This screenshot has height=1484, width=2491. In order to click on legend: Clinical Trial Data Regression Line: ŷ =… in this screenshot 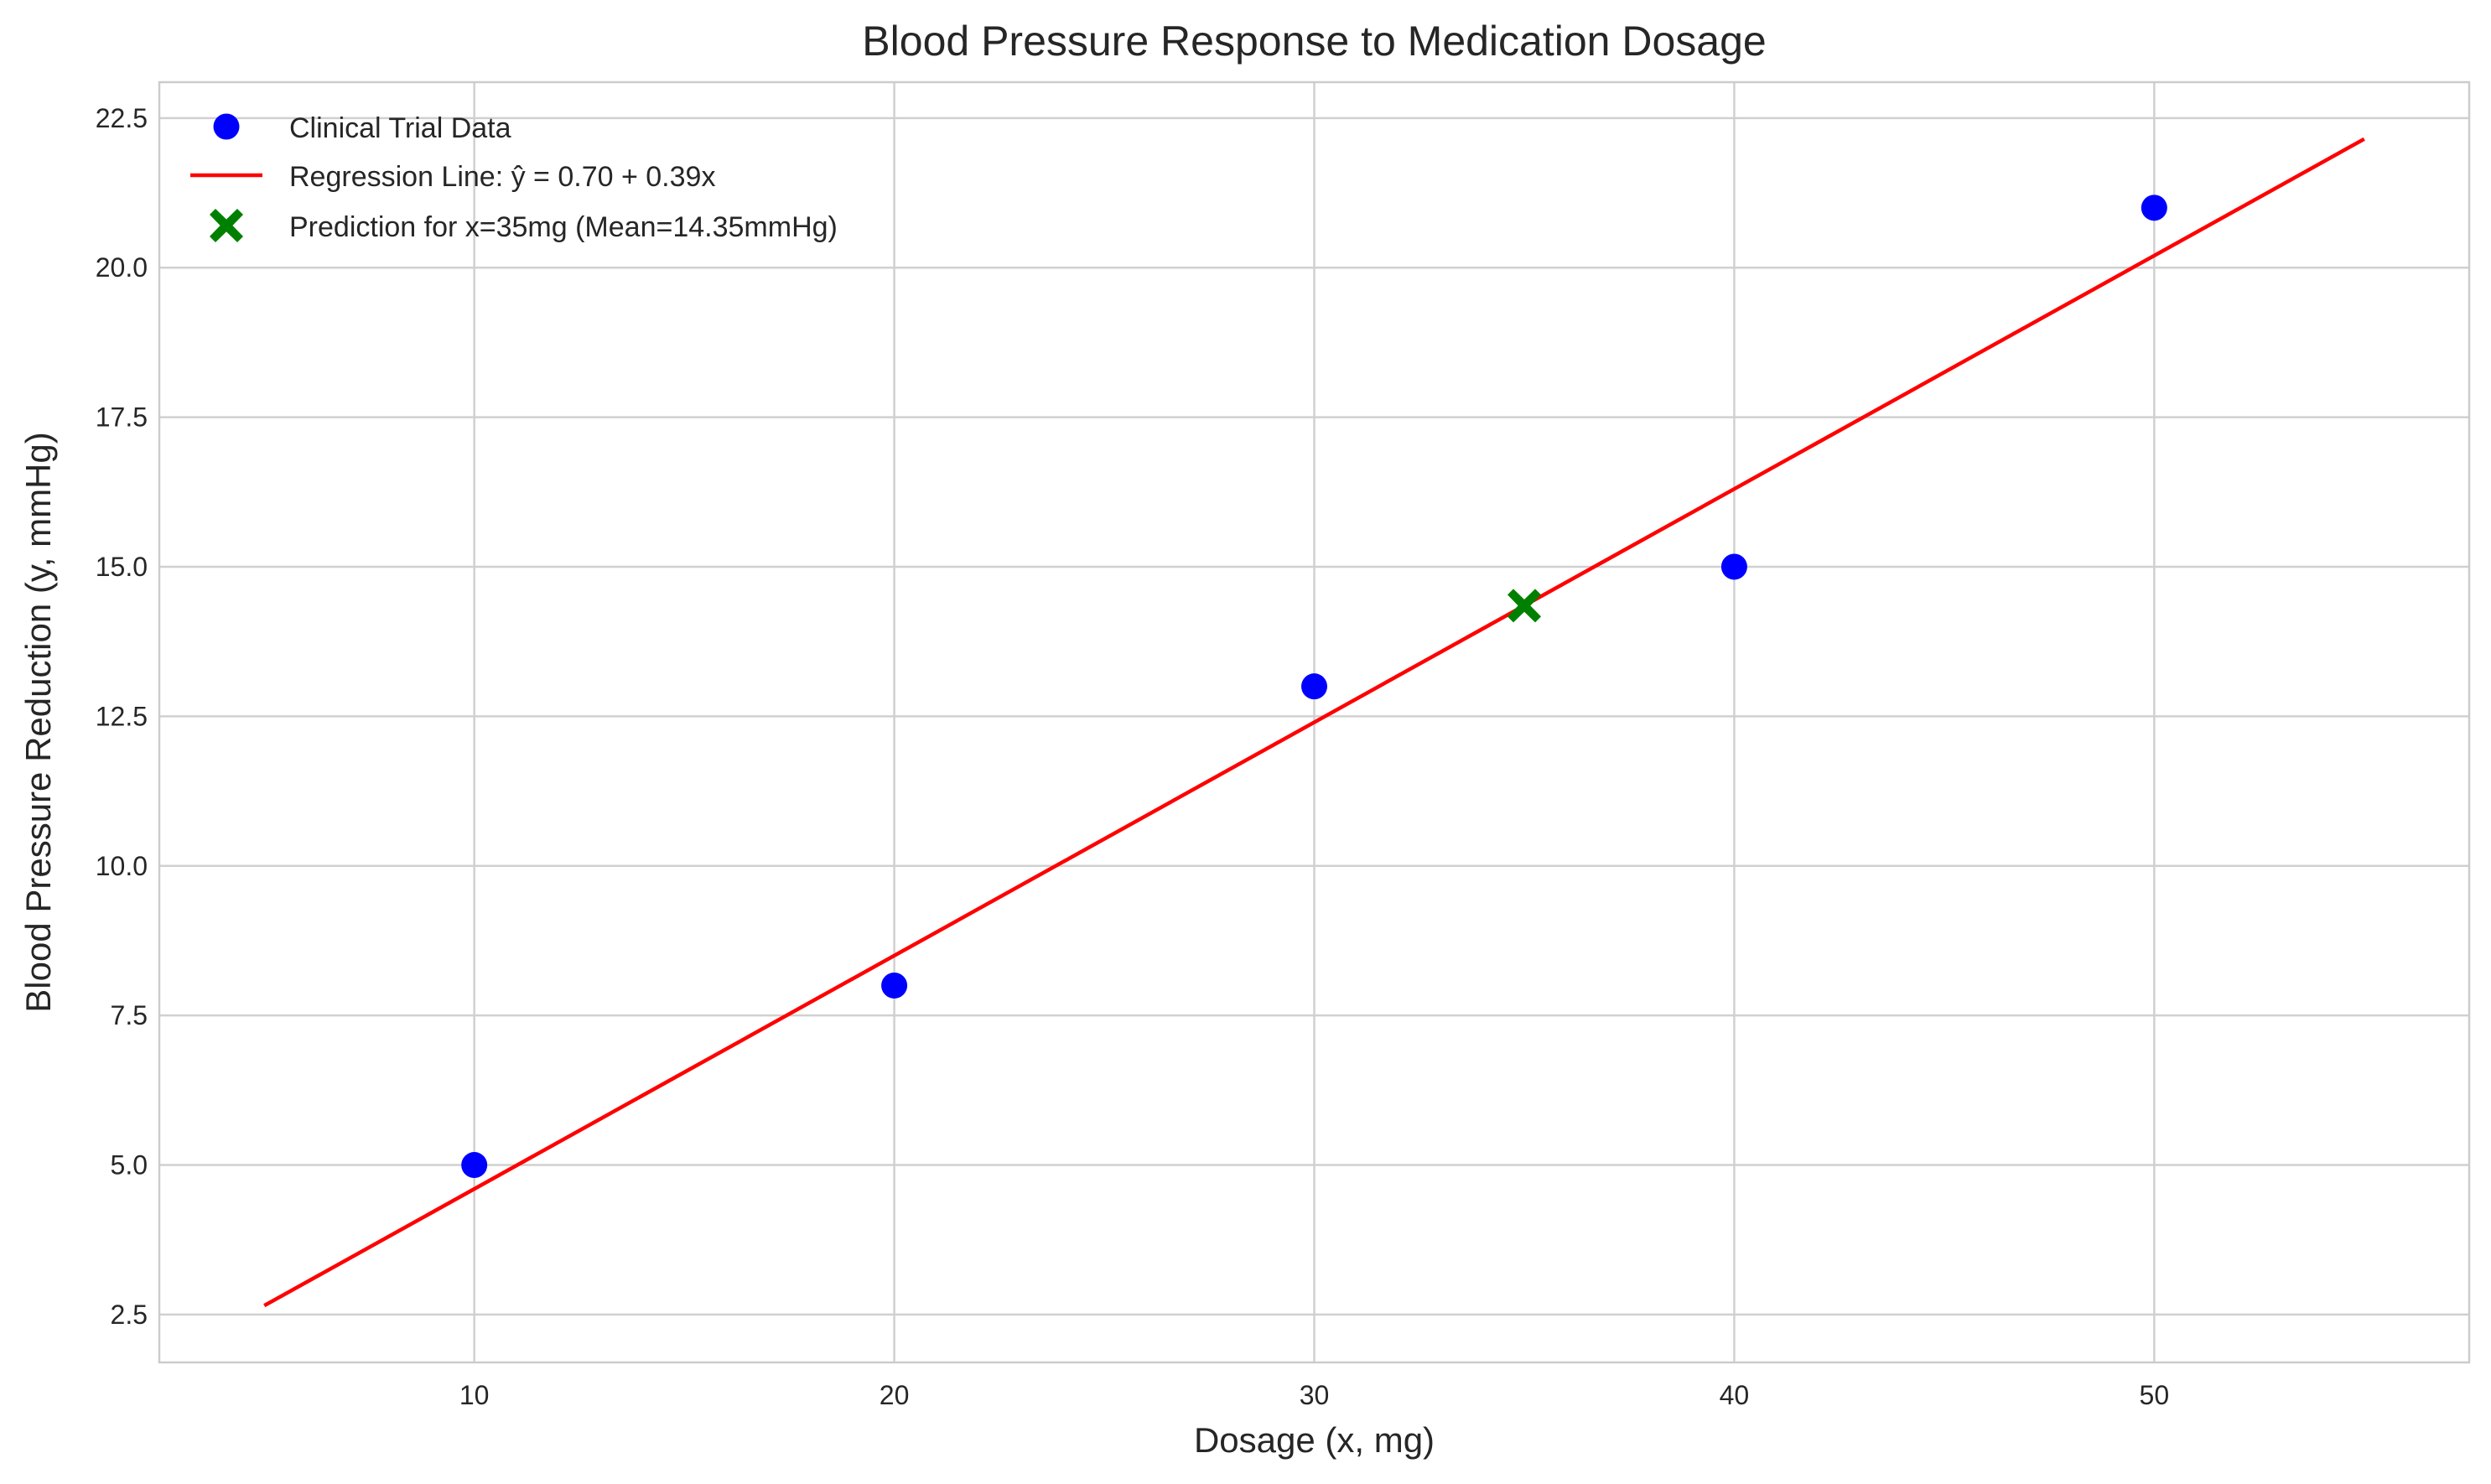, I will do `click(514, 177)`.